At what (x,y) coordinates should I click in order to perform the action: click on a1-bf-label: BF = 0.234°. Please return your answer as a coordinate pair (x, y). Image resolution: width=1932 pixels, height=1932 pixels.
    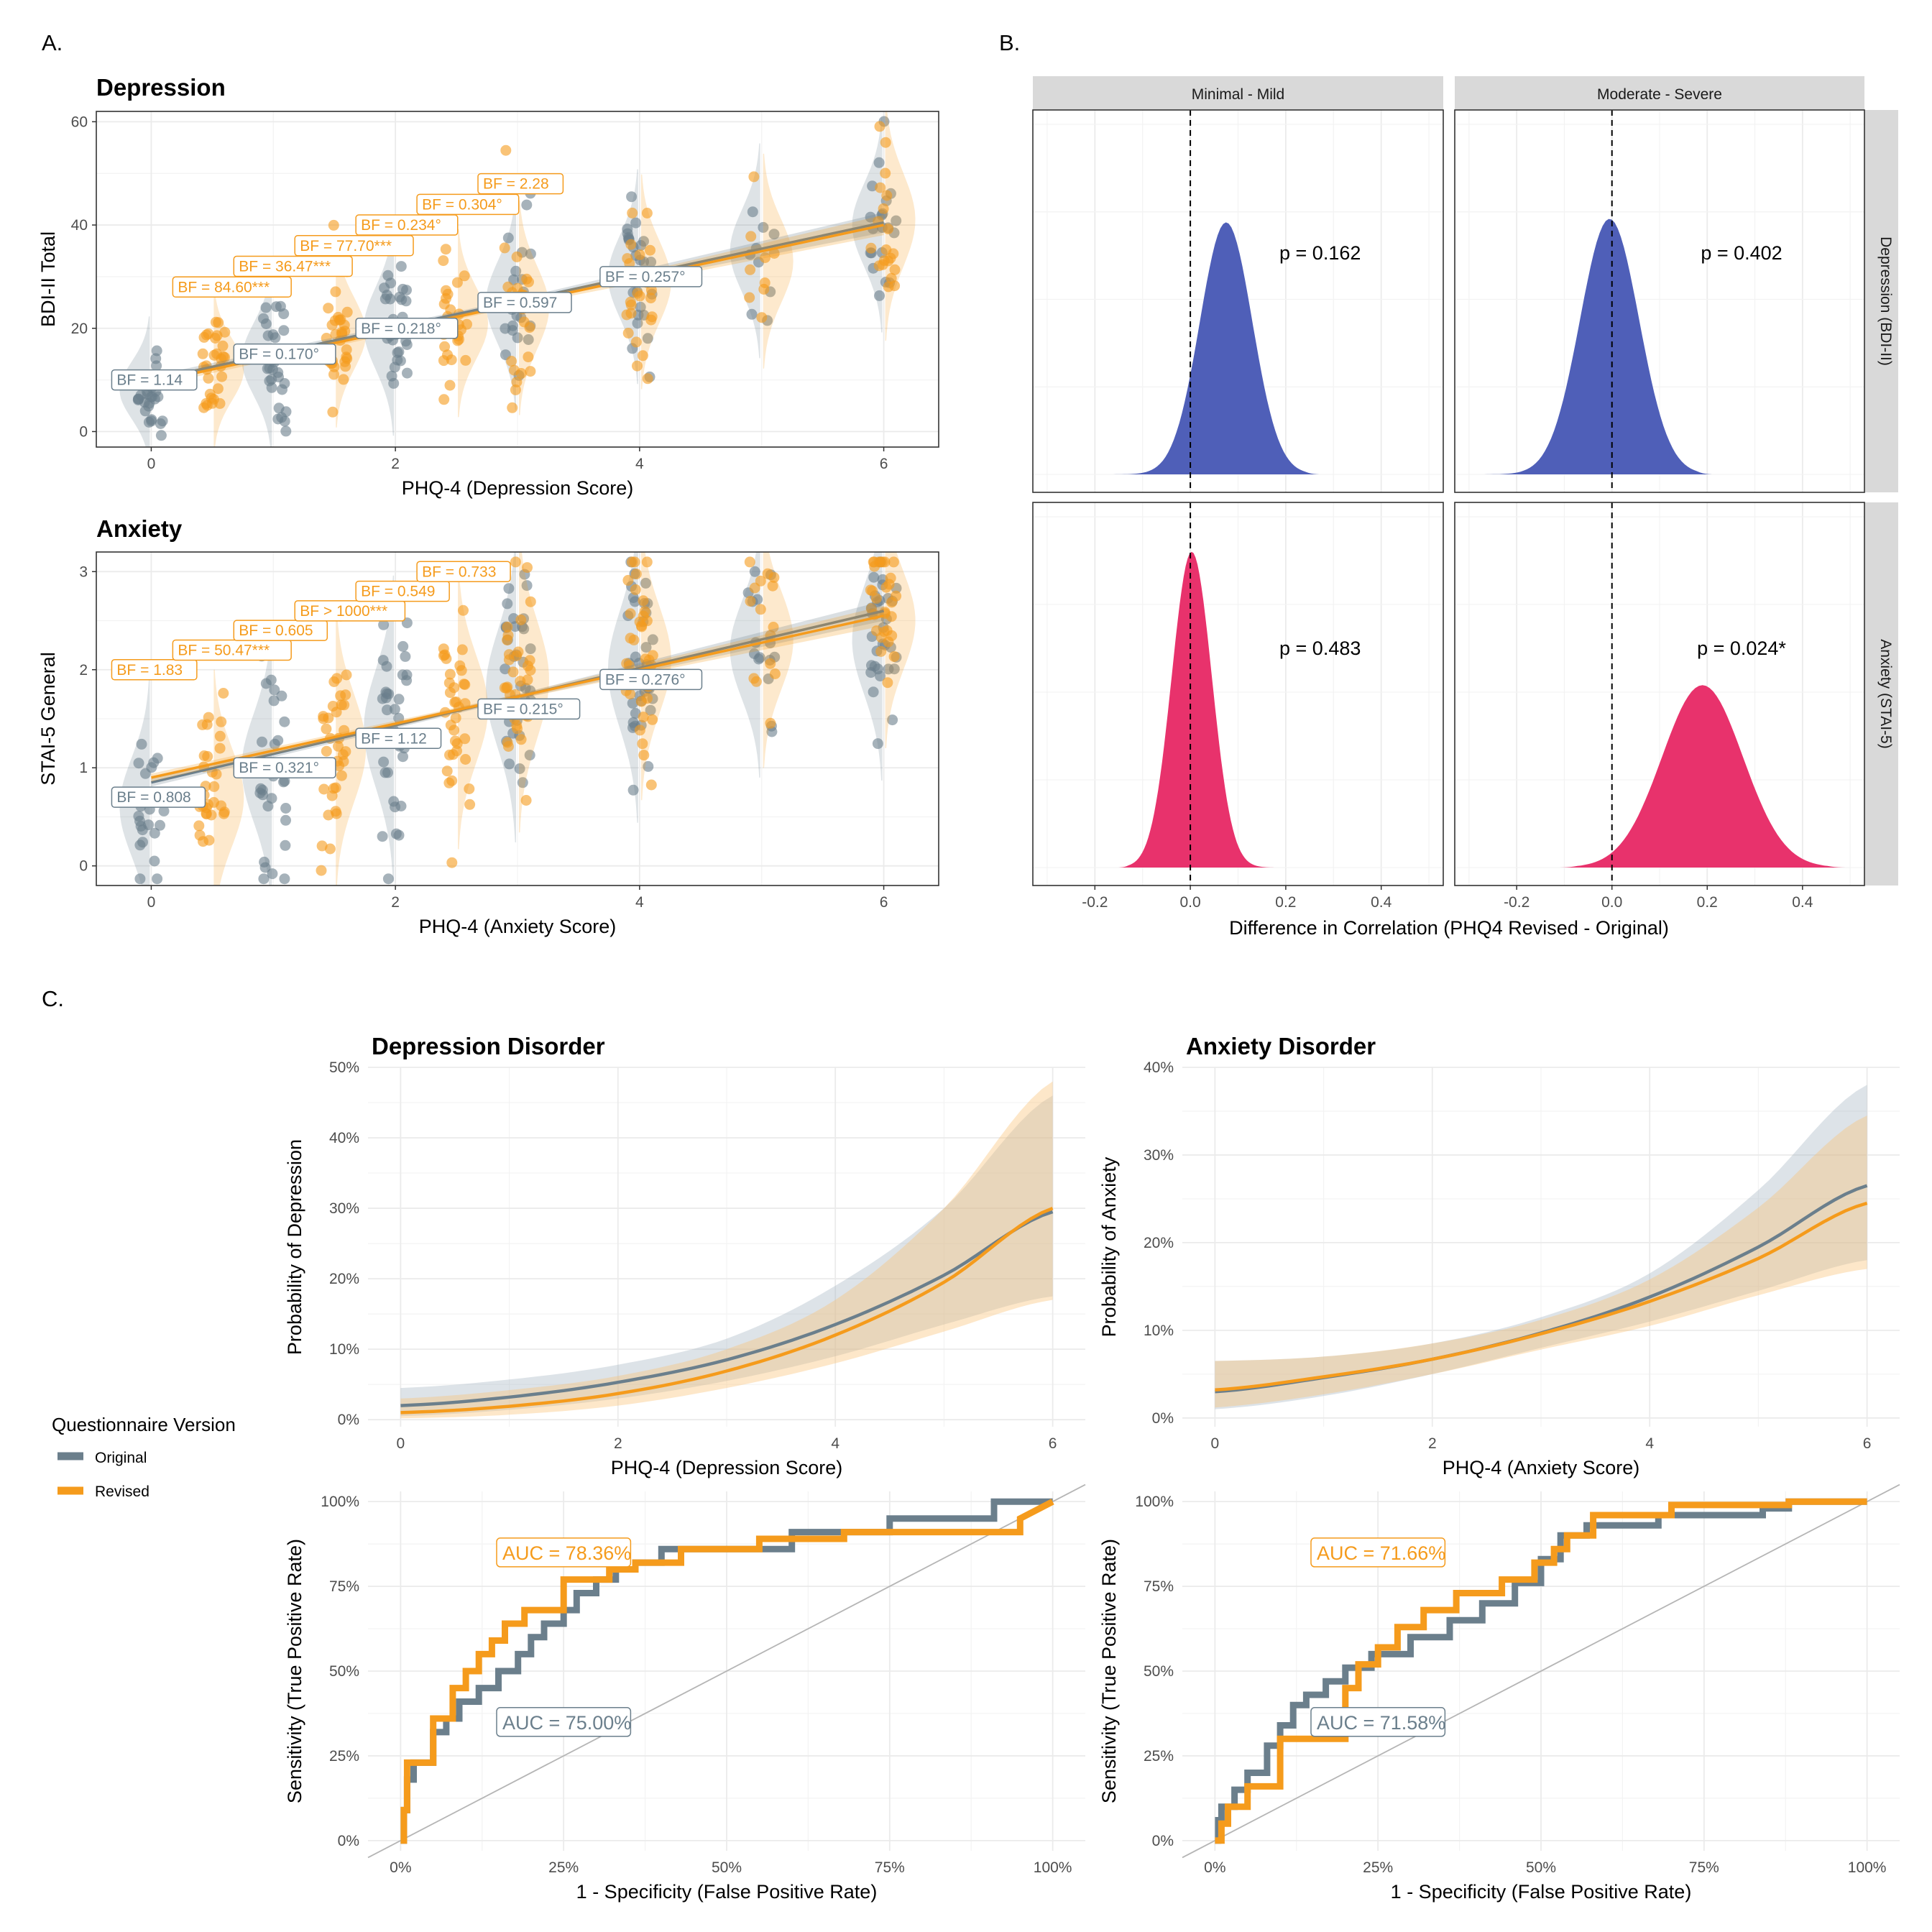
    Looking at the image, I should click on (401, 225).